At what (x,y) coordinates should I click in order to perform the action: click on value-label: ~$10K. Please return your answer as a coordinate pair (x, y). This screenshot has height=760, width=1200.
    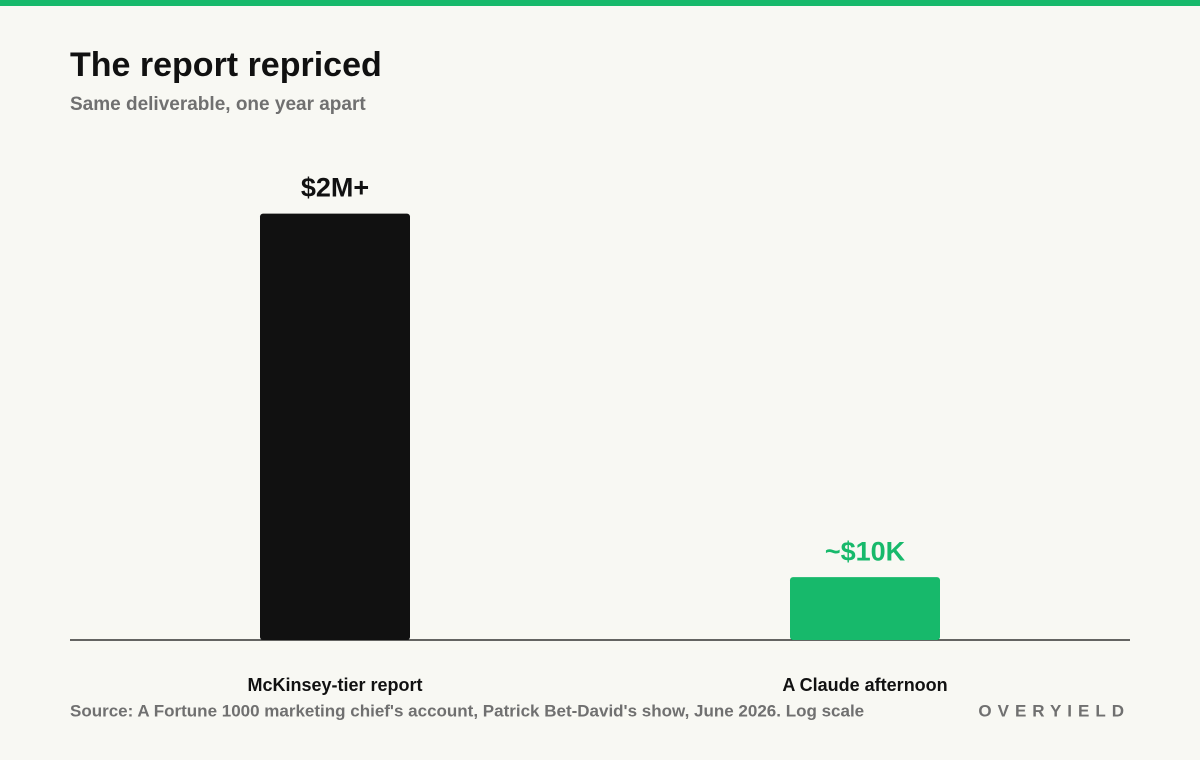
    Looking at the image, I should click on (865, 551).